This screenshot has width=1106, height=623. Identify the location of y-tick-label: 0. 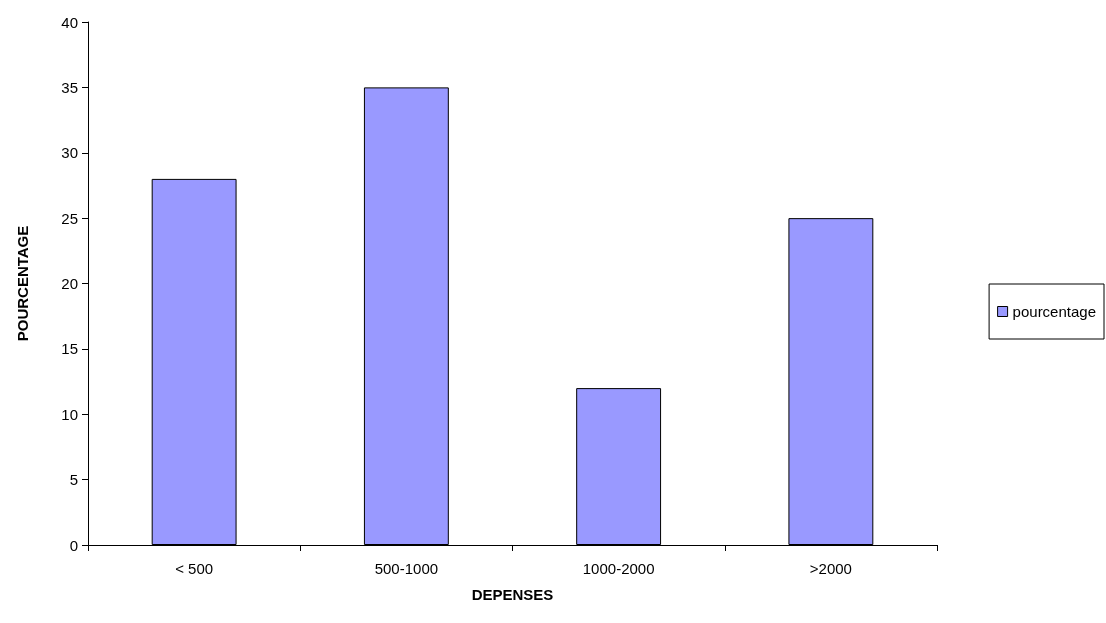
(73, 545).